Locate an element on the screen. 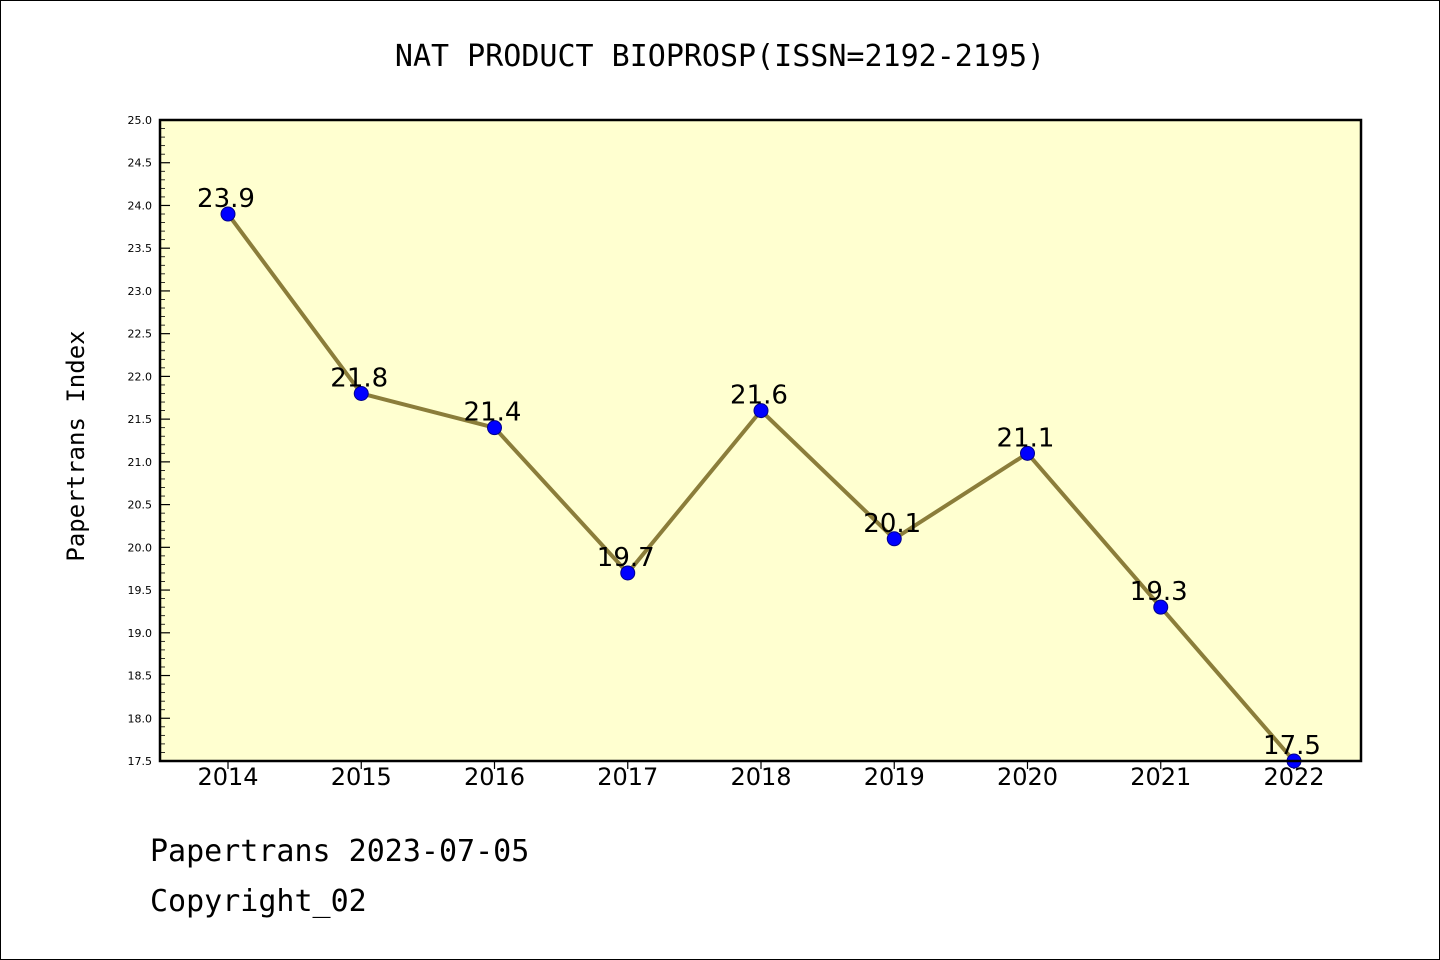  x-tick-label: 2018 is located at coordinates (760, 777).